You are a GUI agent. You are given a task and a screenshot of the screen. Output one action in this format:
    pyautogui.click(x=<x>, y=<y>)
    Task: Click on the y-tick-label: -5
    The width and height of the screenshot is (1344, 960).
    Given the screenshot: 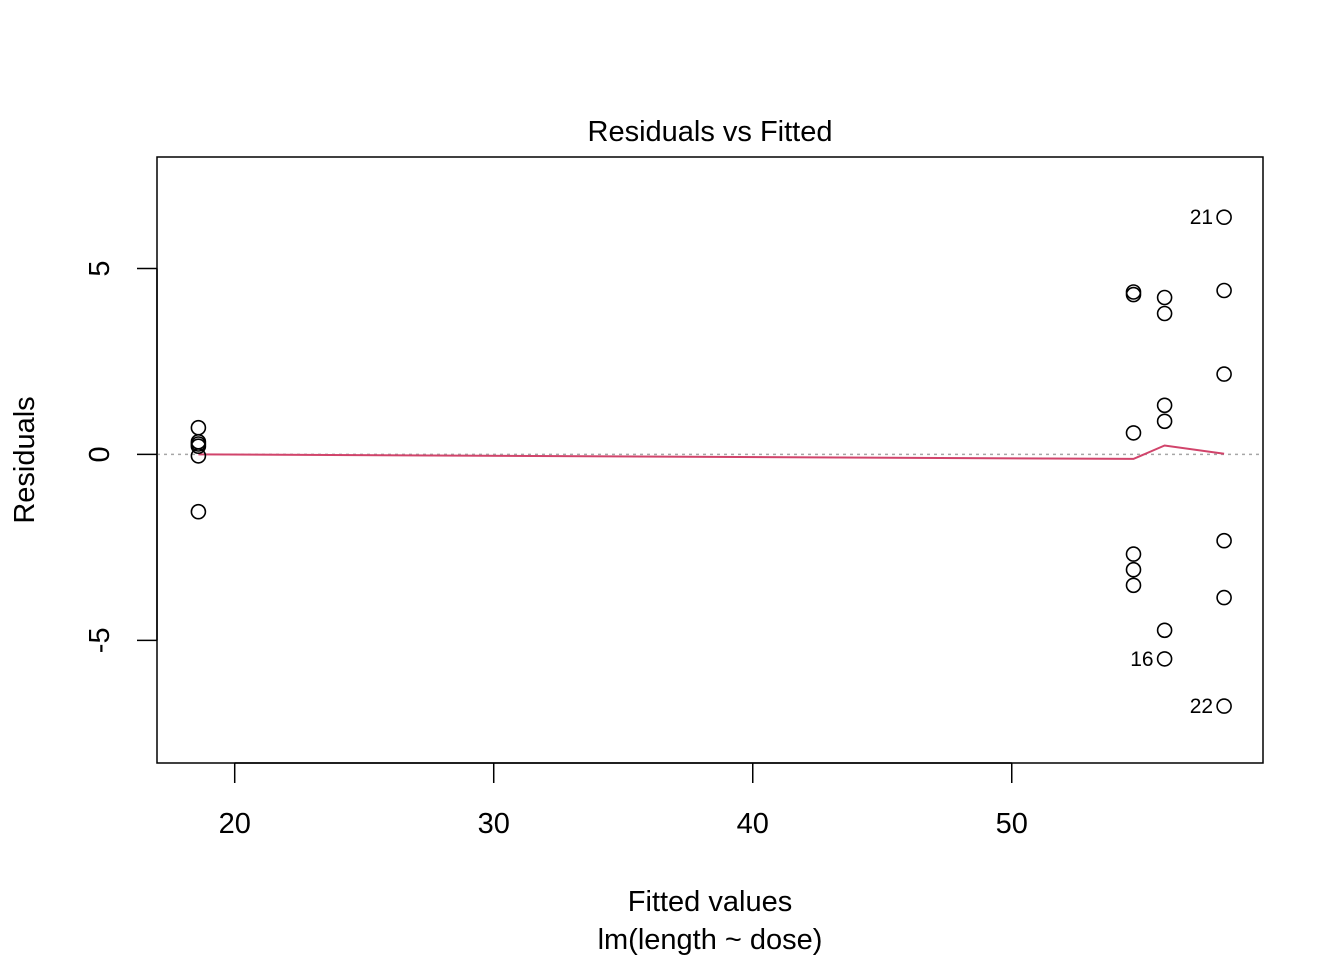 What is the action you would take?
    pyautogui.click(x=100, y=640)
    